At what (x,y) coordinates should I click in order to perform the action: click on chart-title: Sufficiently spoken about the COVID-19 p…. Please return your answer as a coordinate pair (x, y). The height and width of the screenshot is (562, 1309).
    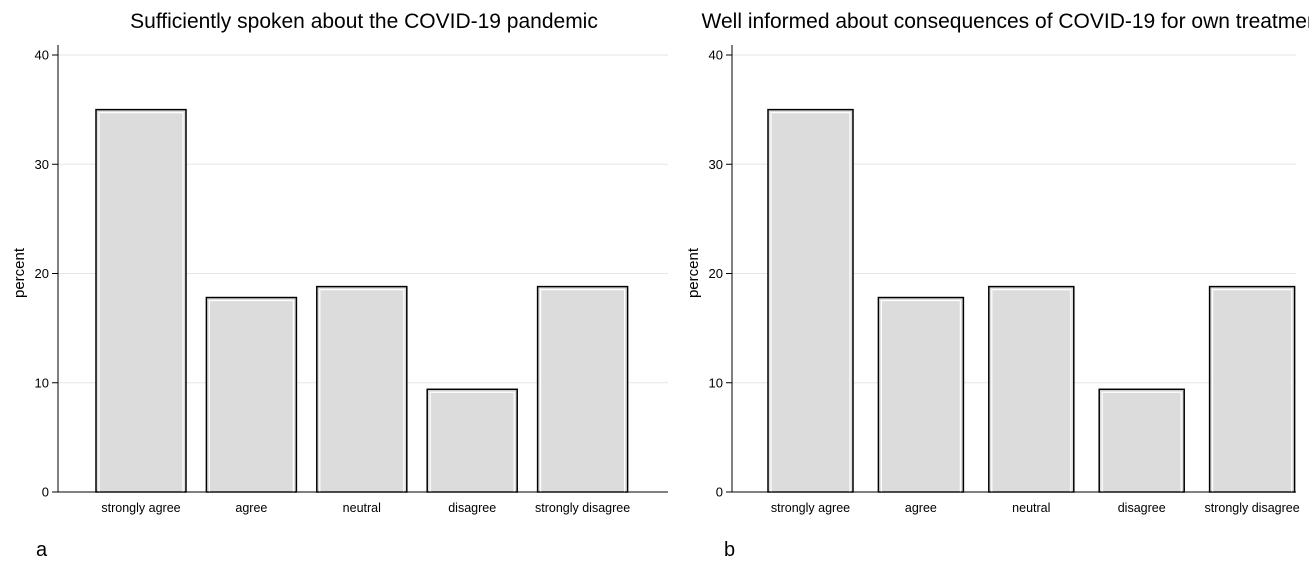
    Looking at the image, I should click on (364, 21).